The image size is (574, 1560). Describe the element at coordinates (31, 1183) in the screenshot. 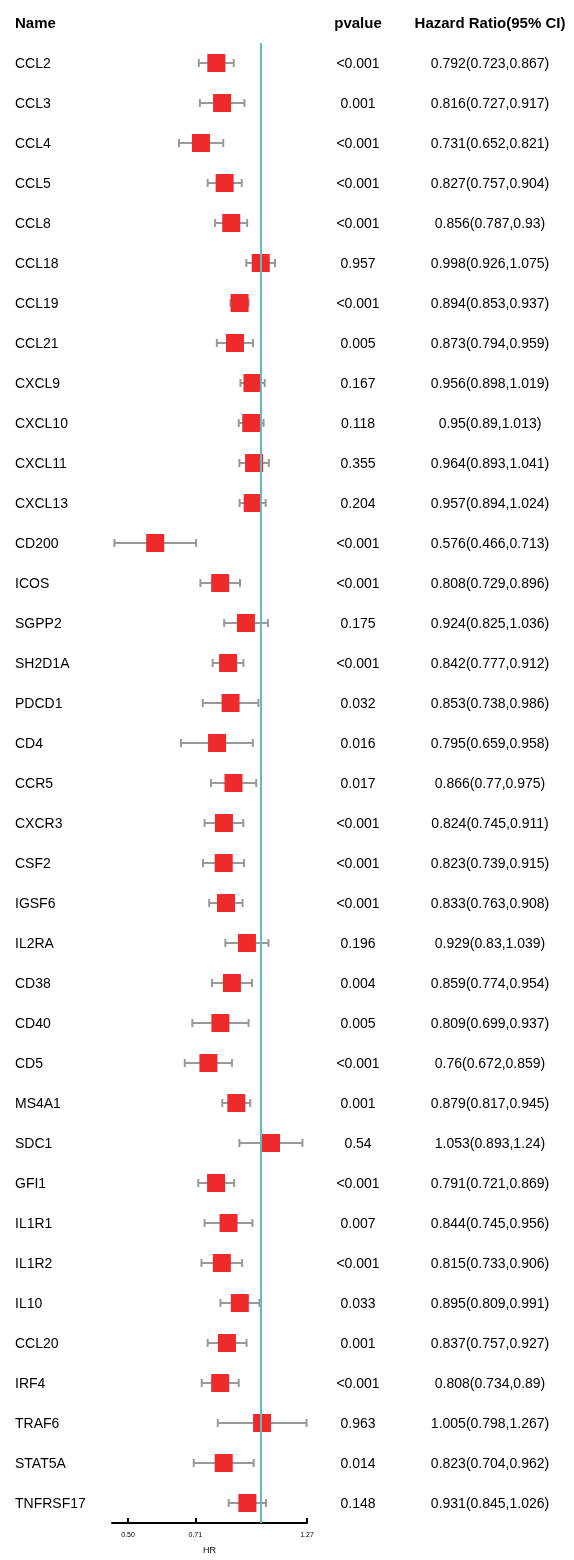

I see `y-tick-label: GFI1` at that location.